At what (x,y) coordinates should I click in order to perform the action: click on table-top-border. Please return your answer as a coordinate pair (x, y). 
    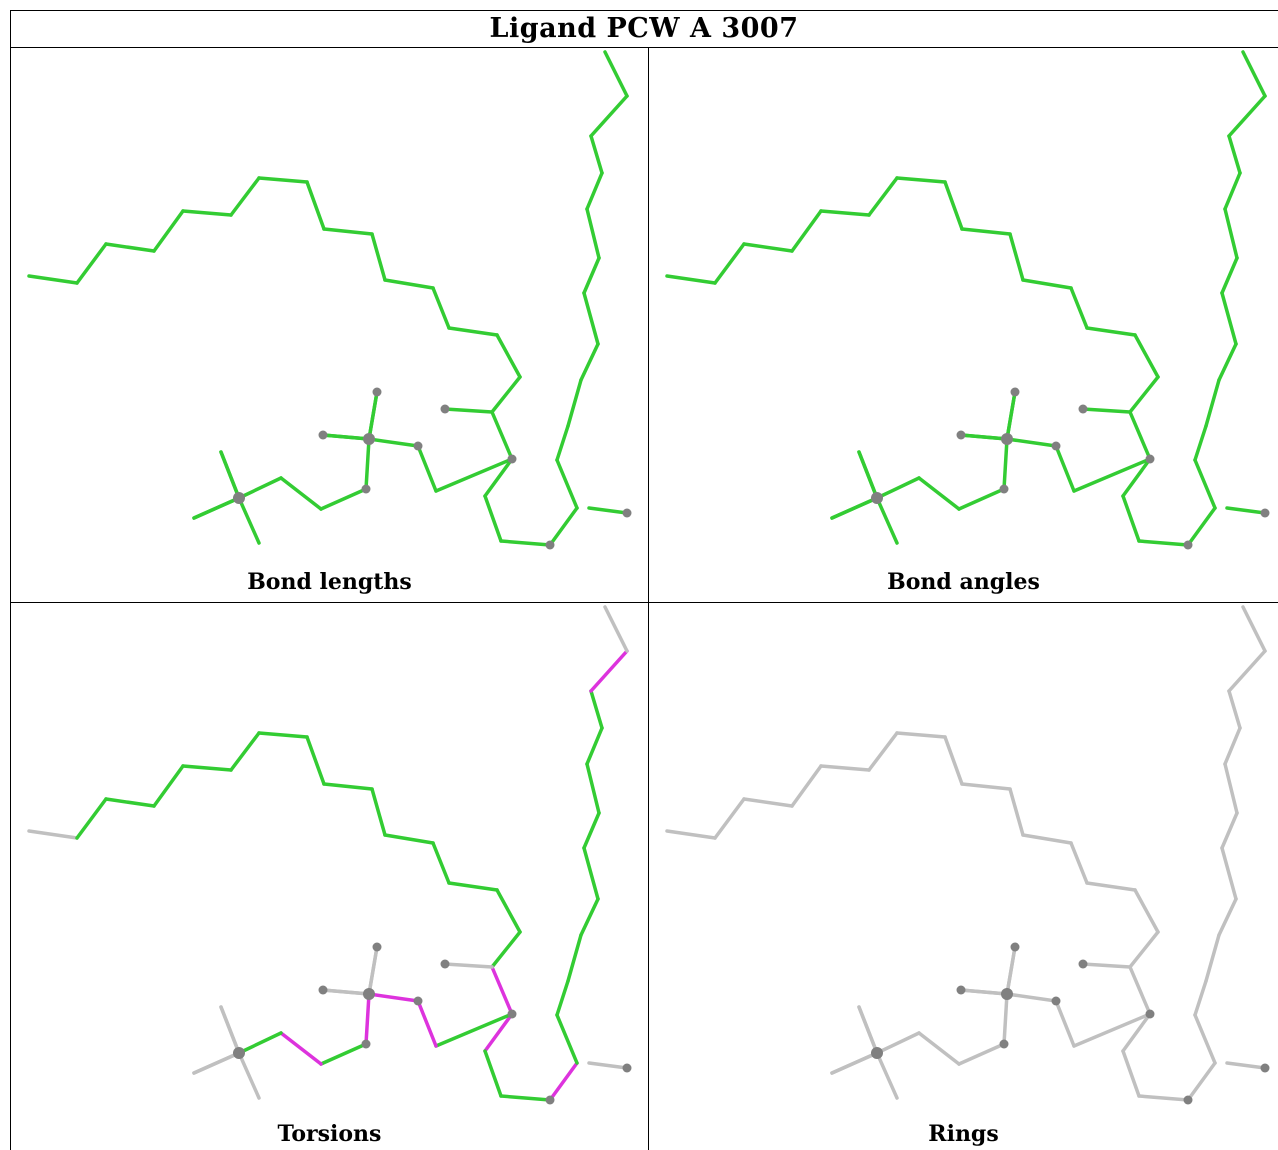
    Looking at the image, I should click on (644, 10).